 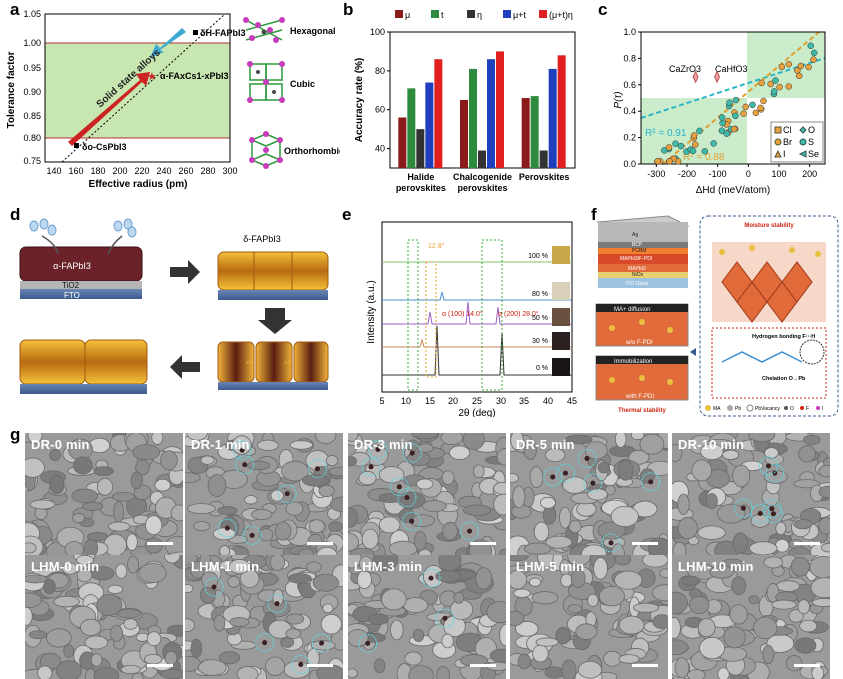 What do you see at coordinates (207, 171) in the screenshot?
I see `x-tick: 280` at bounding box center [207, 171].